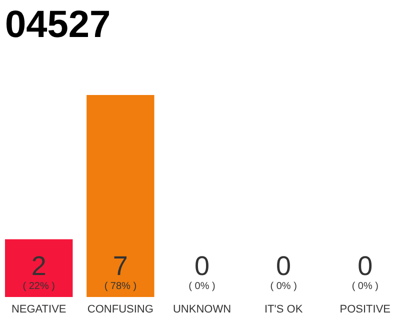 The width and height of the screenshot is (410, 320). Describe the element at coordinates (202, 310) in the screenshot. I see `x-tick-label: UNKNOWN` at that location.